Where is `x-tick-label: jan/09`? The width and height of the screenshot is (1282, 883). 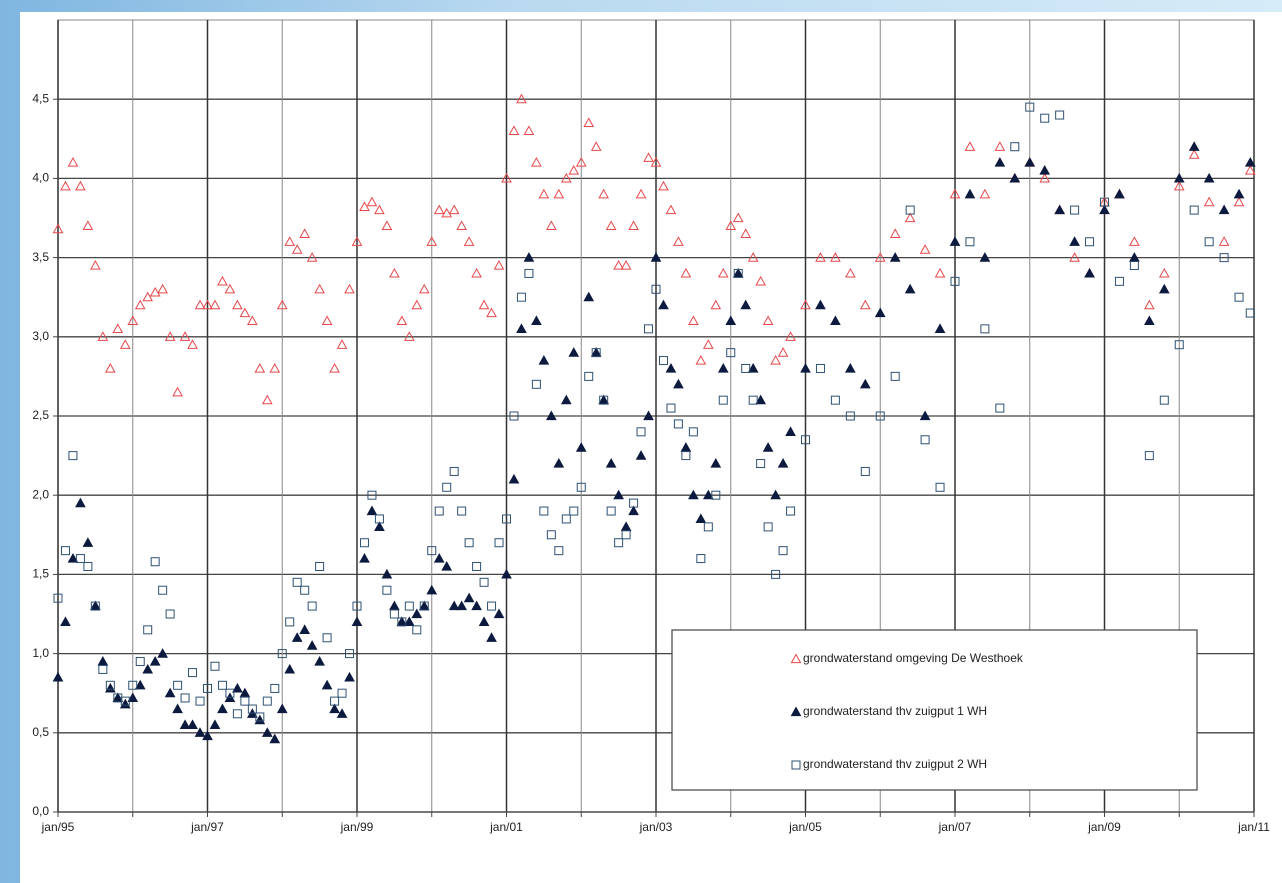 x-tick-label: jan/09 is located at coordinates (1104, 827).